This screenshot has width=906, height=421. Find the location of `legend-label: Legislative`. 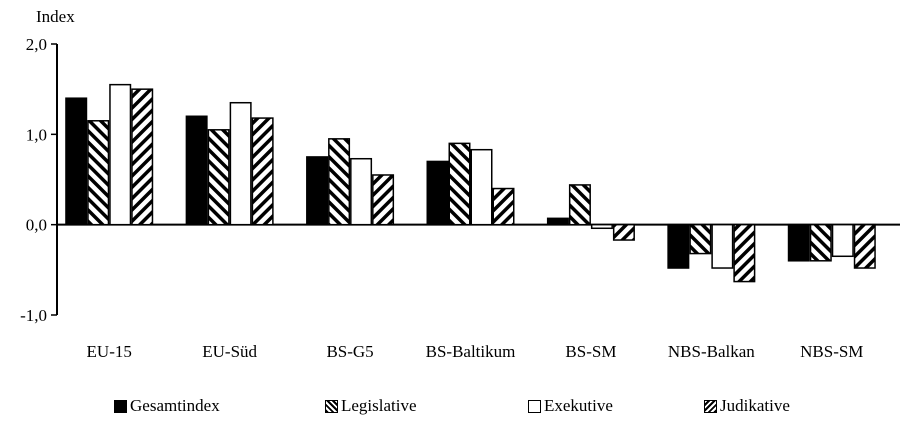

legend-label: Legislative is located at coordinates (379, 405).